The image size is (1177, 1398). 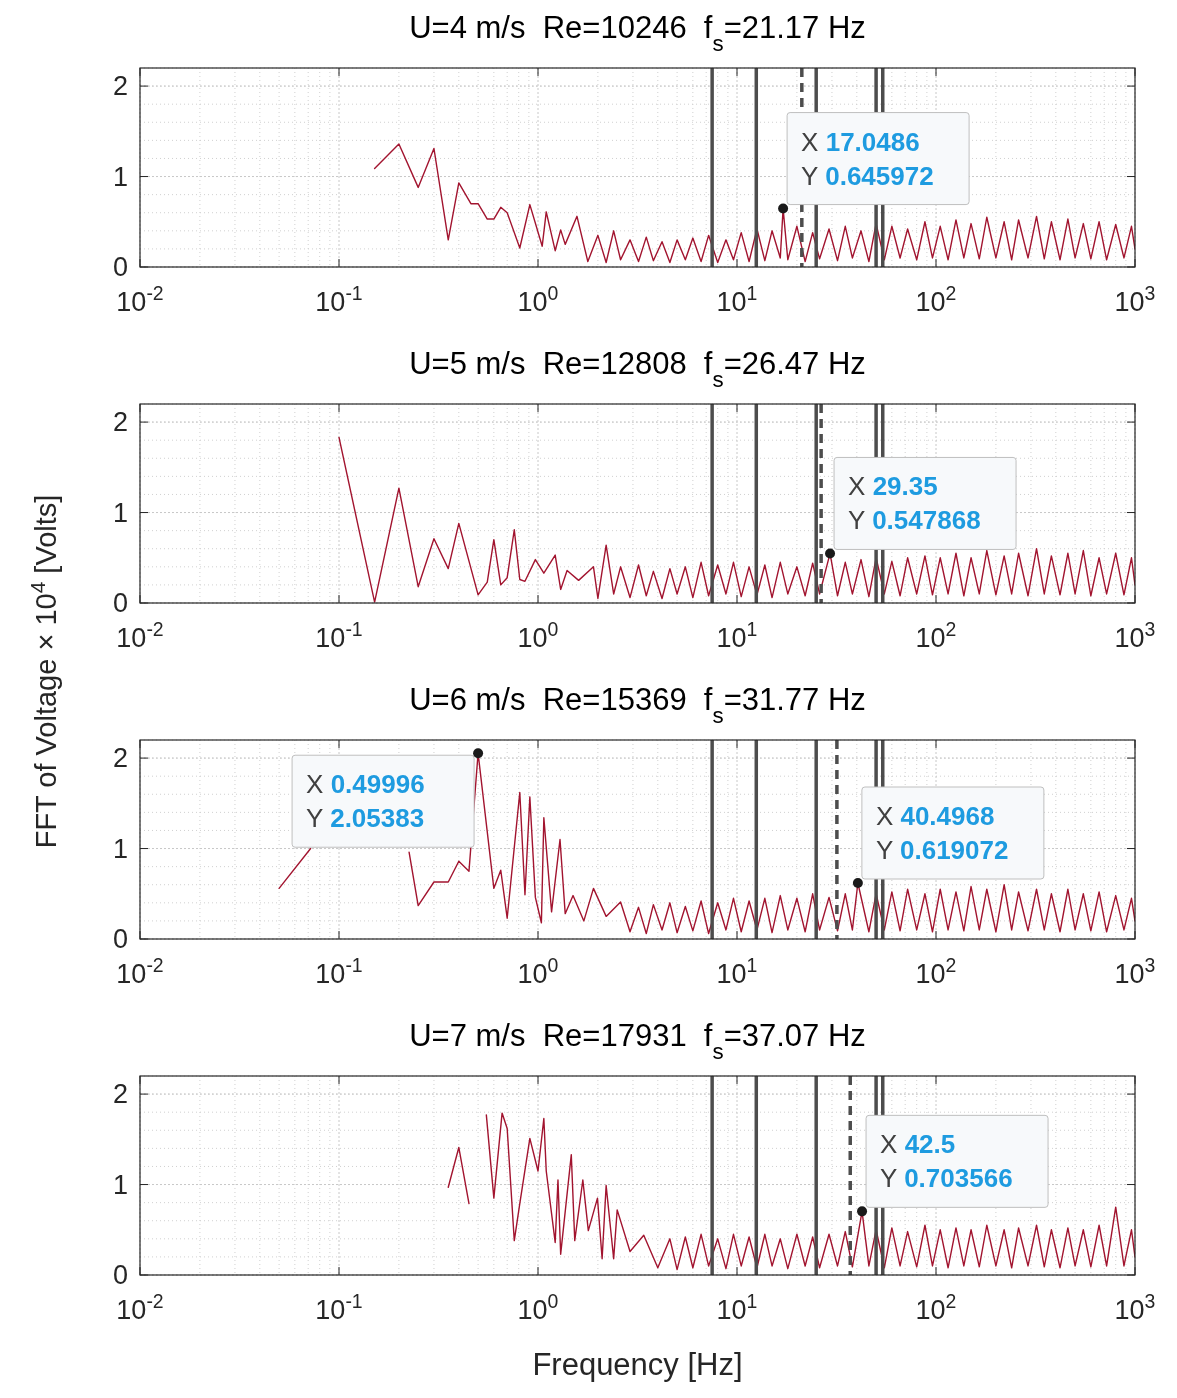 I want to click on chart-title: U=6 m/s Re=15369 f$_{s}$=31.77 Hz, so click(x=637, y=705).